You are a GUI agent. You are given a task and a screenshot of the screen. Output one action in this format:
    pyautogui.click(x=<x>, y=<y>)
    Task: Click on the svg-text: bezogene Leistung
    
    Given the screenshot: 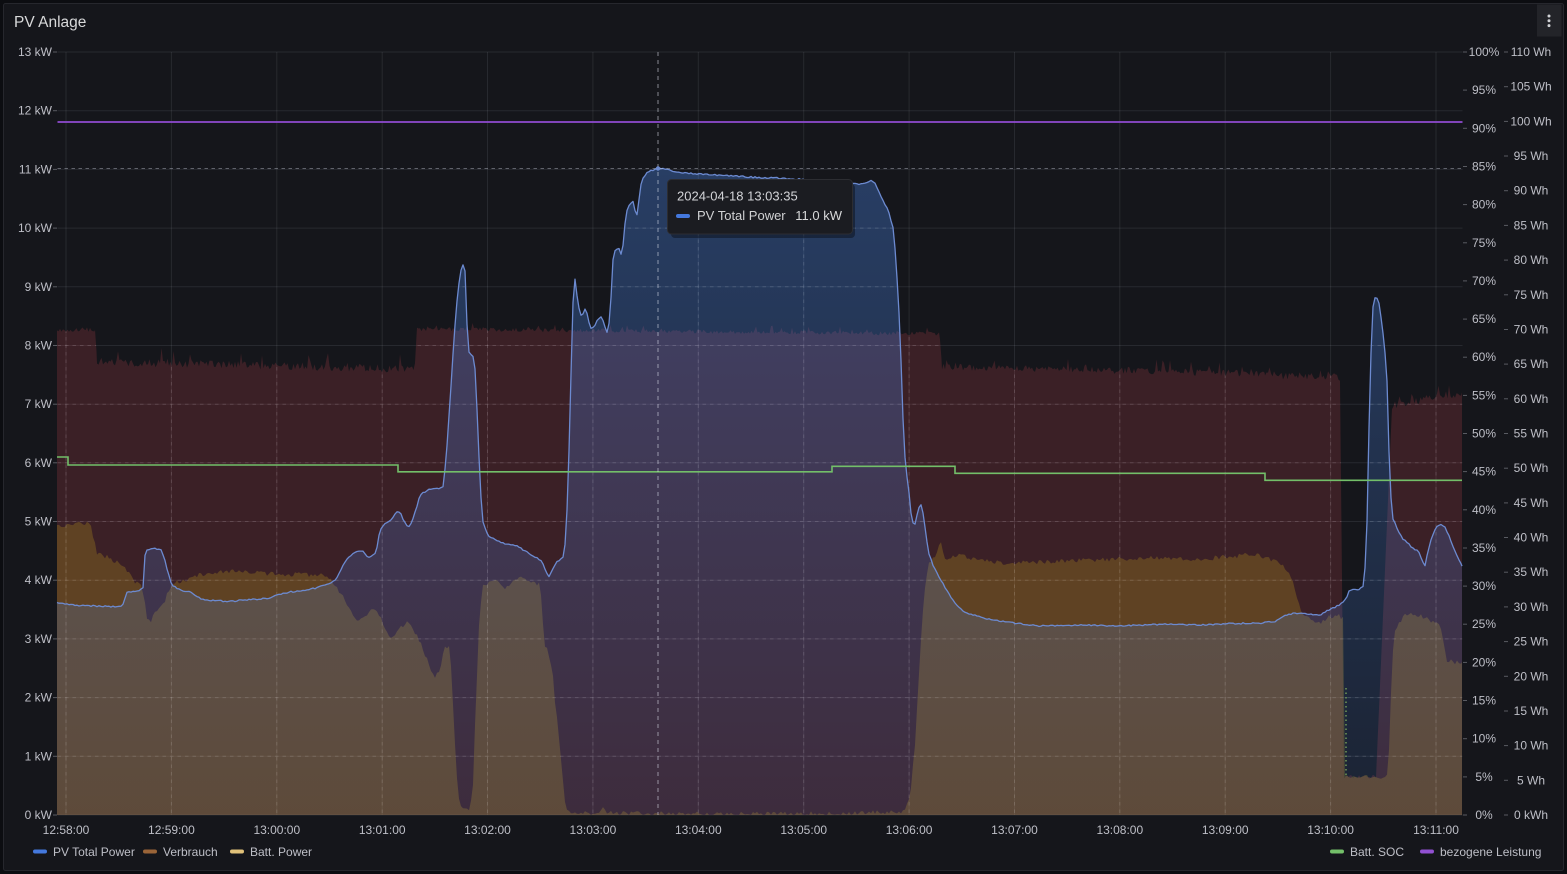 What is the action you would take?
    pyautogui.click(x=1490, y=852)
    